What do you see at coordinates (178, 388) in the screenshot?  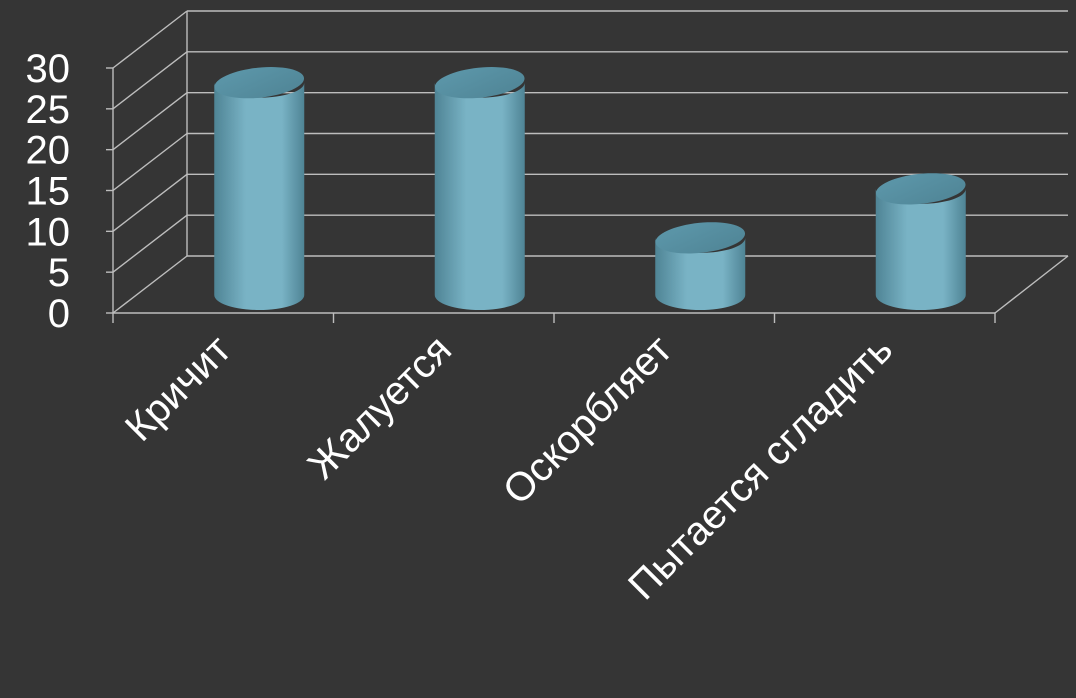 I see `x-tick-label: Кричит` at bounding box center [178, 388].